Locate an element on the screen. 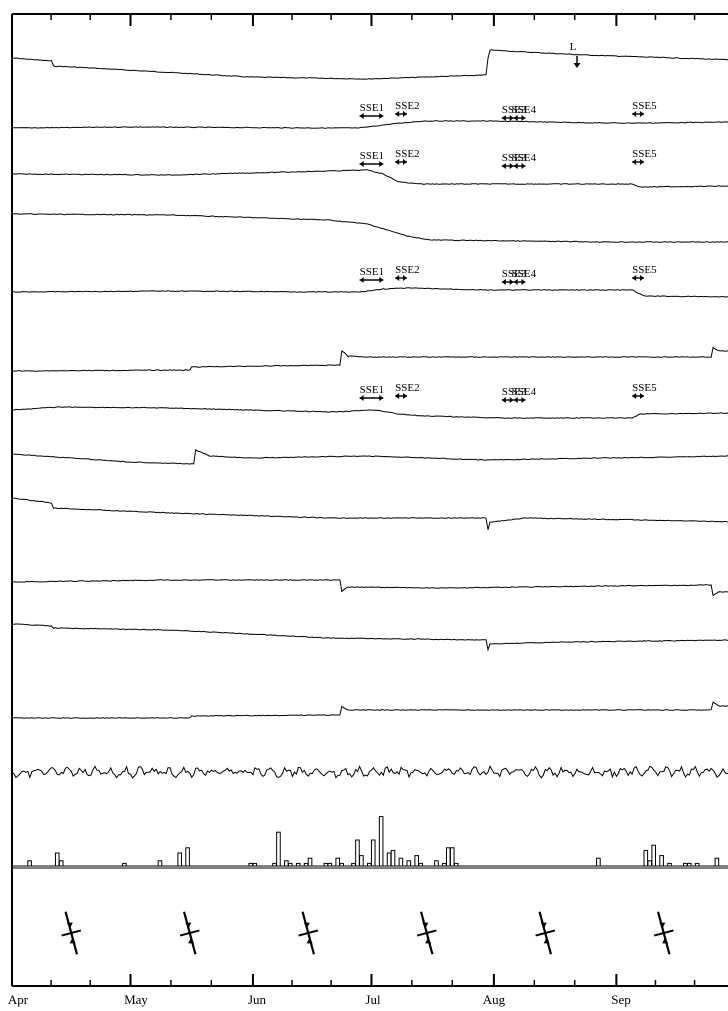 This screenshot has height=1011, width=728. month-label-may: May is located at coordinates (136, 999).